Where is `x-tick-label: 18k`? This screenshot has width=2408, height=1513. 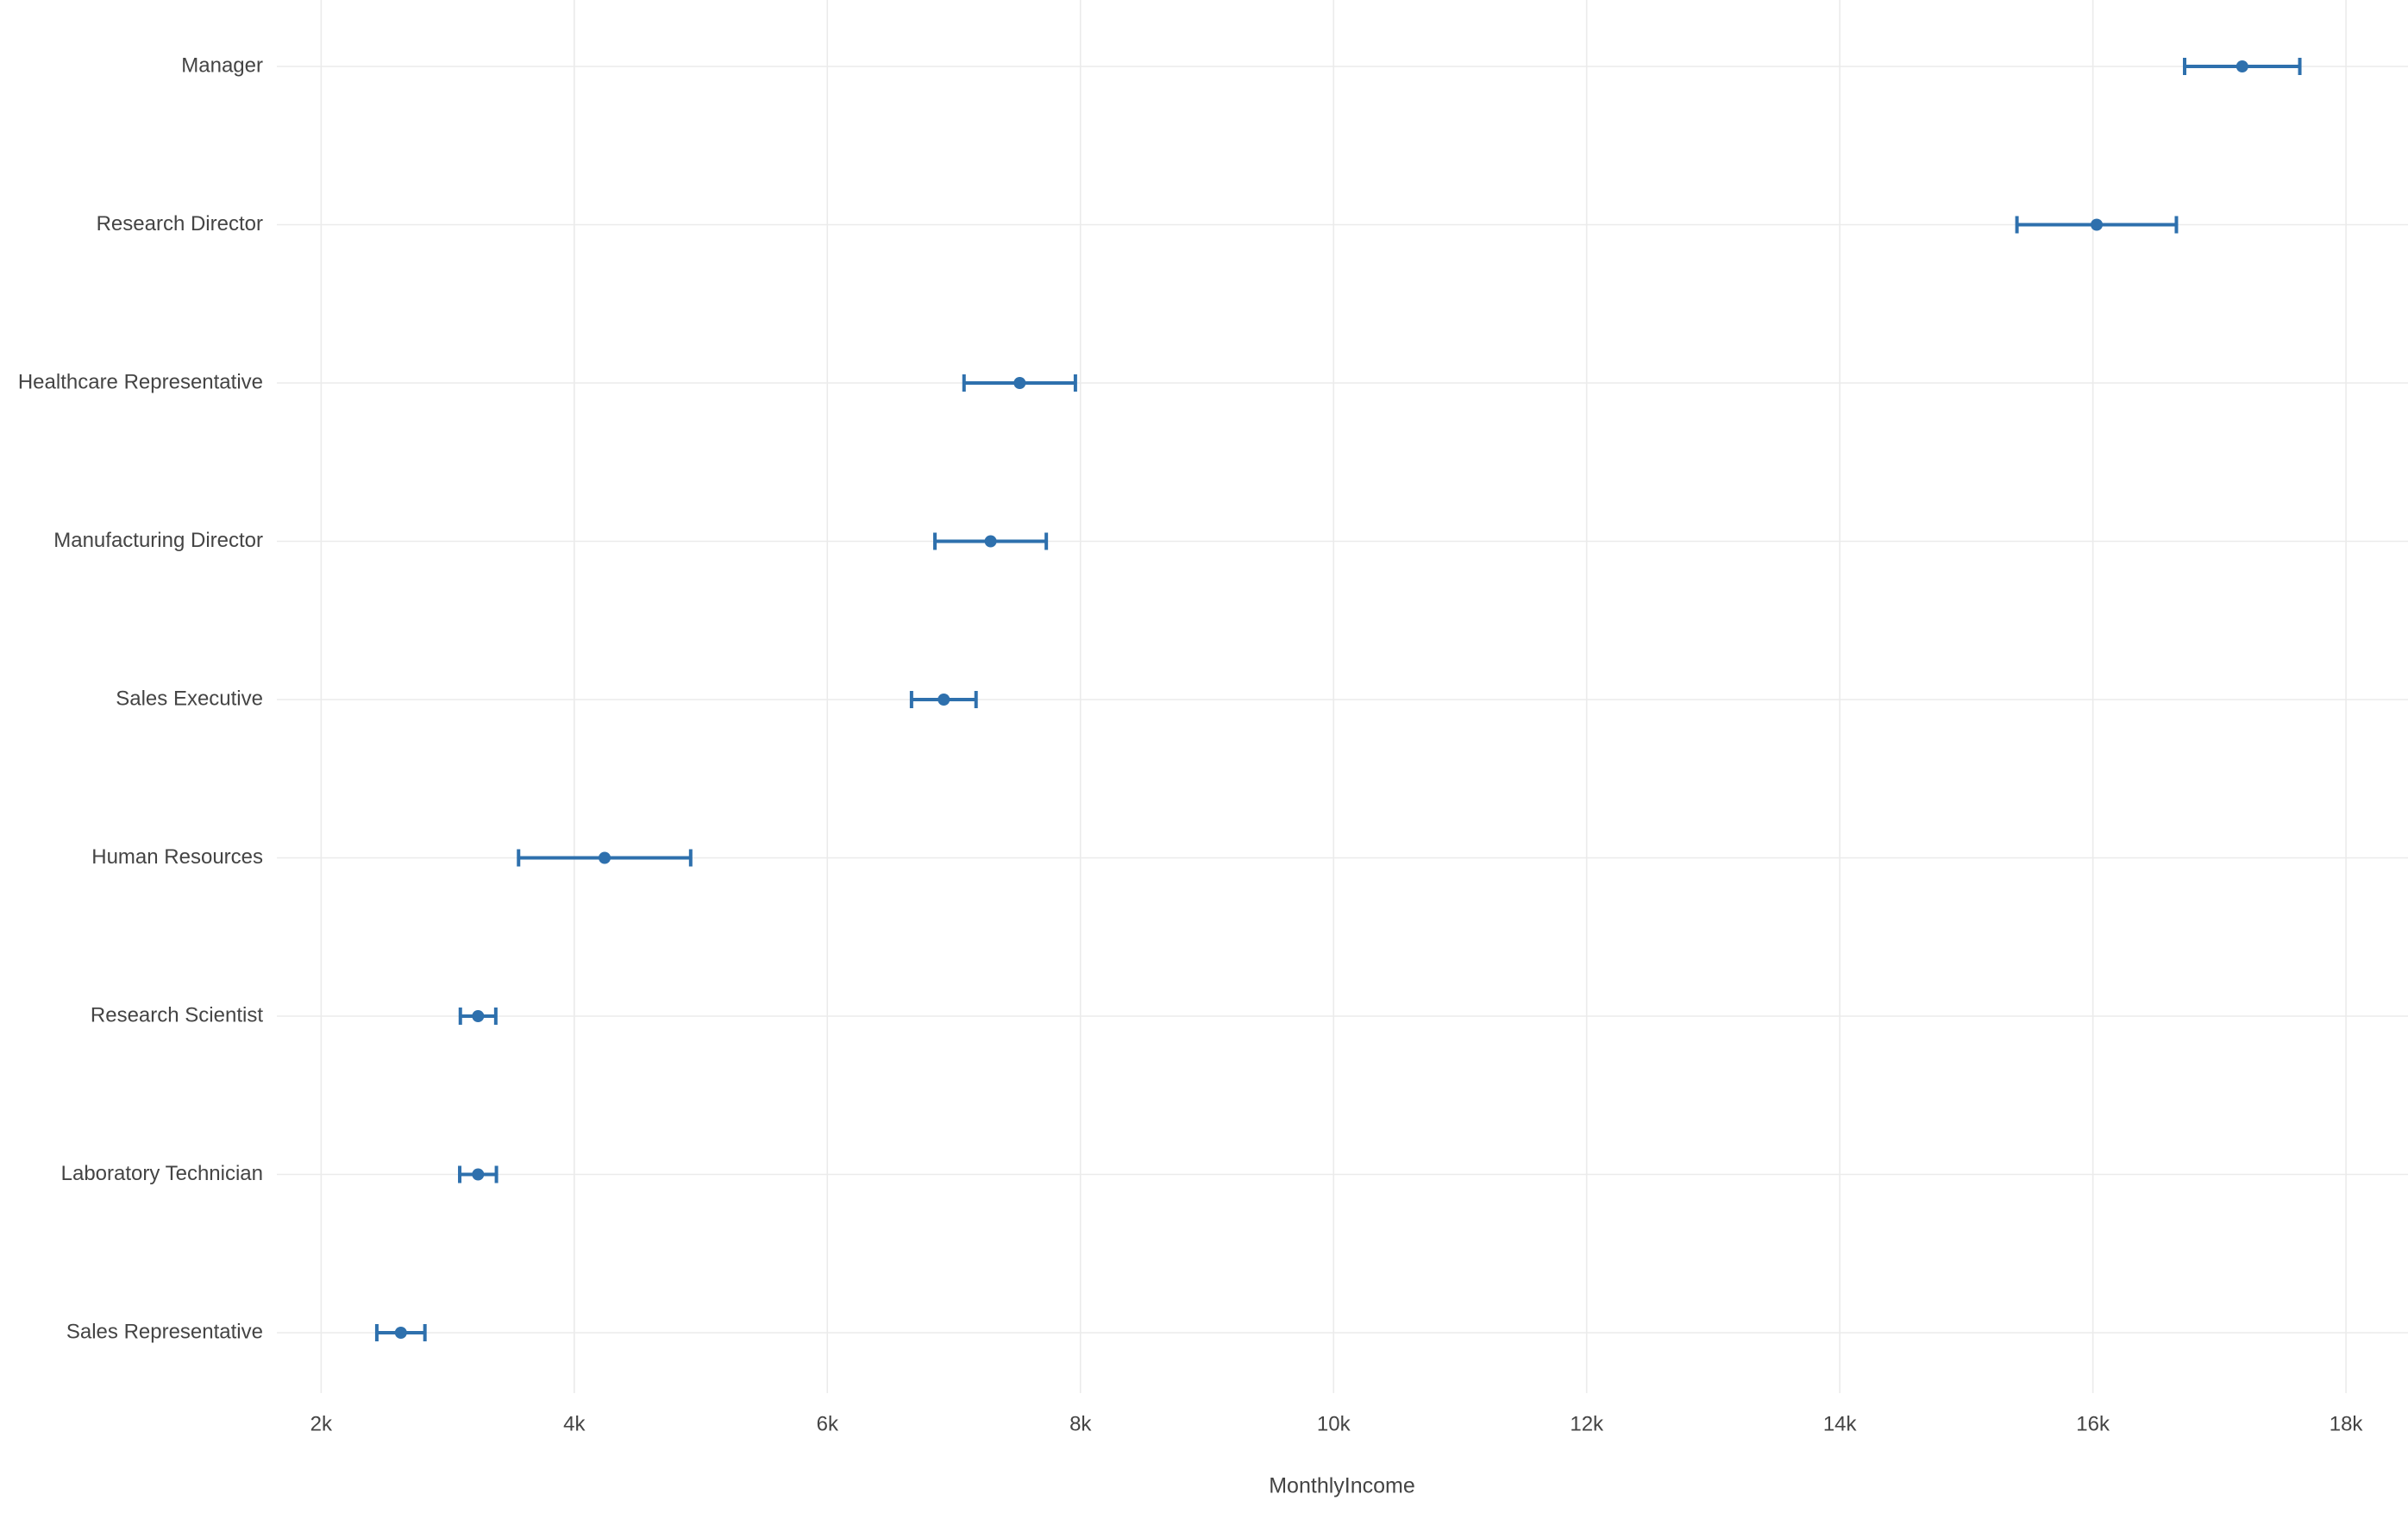
x-tick-label: 18k is located at coordinates (2347, 1423).